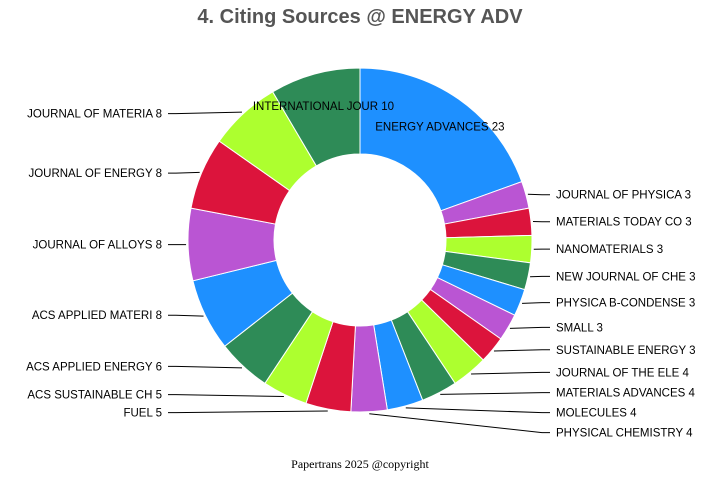 The height and width of the screenshot is (480, 720). Describe the element at coordinates (495, 393) in the screenshot. I see `leader-line-materials-advances` at that location.